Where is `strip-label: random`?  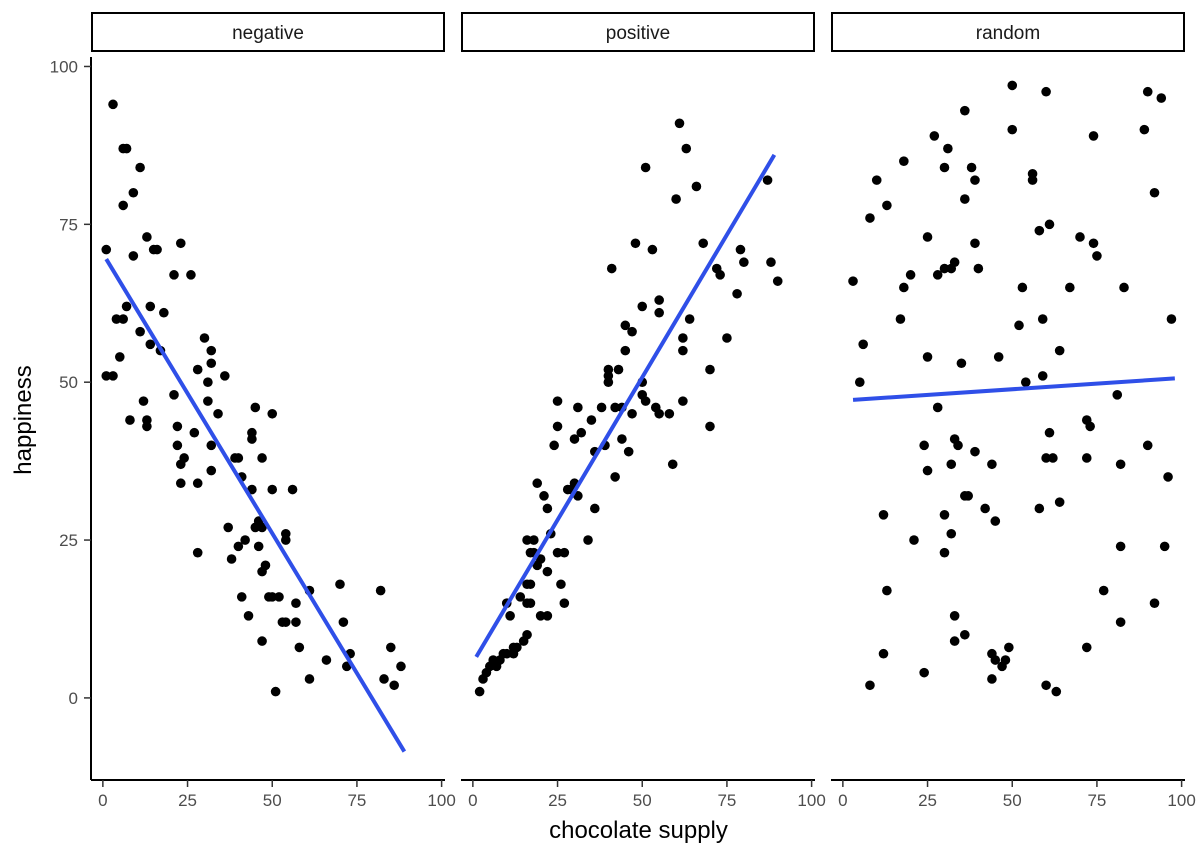 strip-label: random is located at coordinates (1008, 33).